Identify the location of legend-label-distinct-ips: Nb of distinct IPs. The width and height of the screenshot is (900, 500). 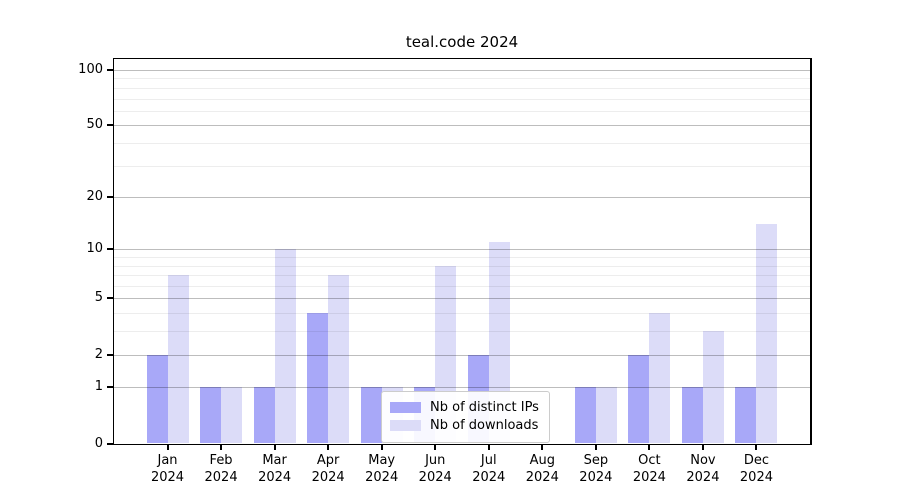
(484, 407).